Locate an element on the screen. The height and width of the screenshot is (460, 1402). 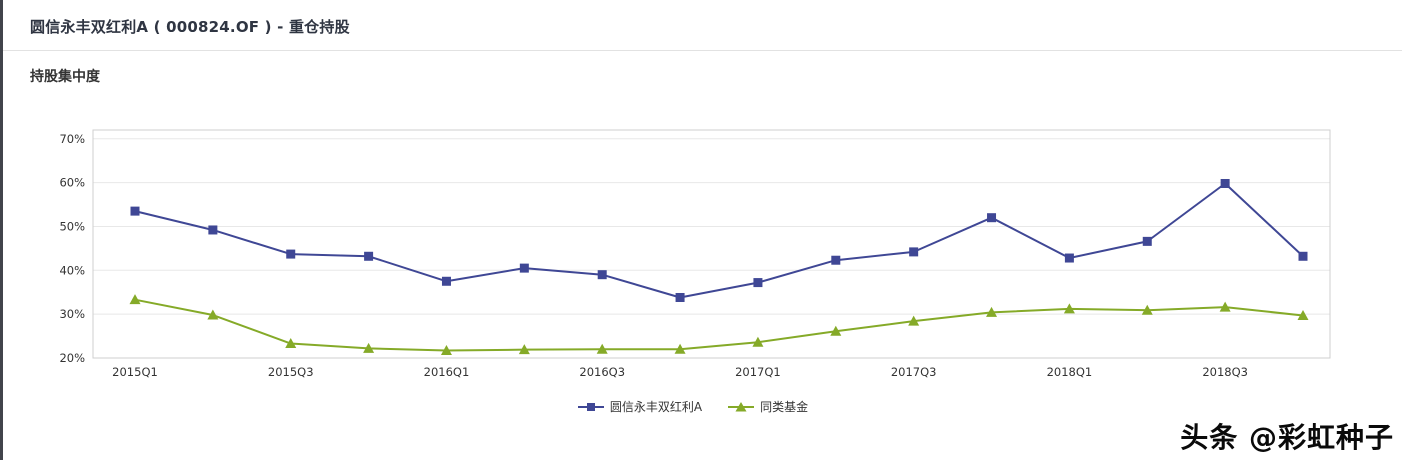
svg-text: 2018Q3 is located at coordinates (1225, 372).